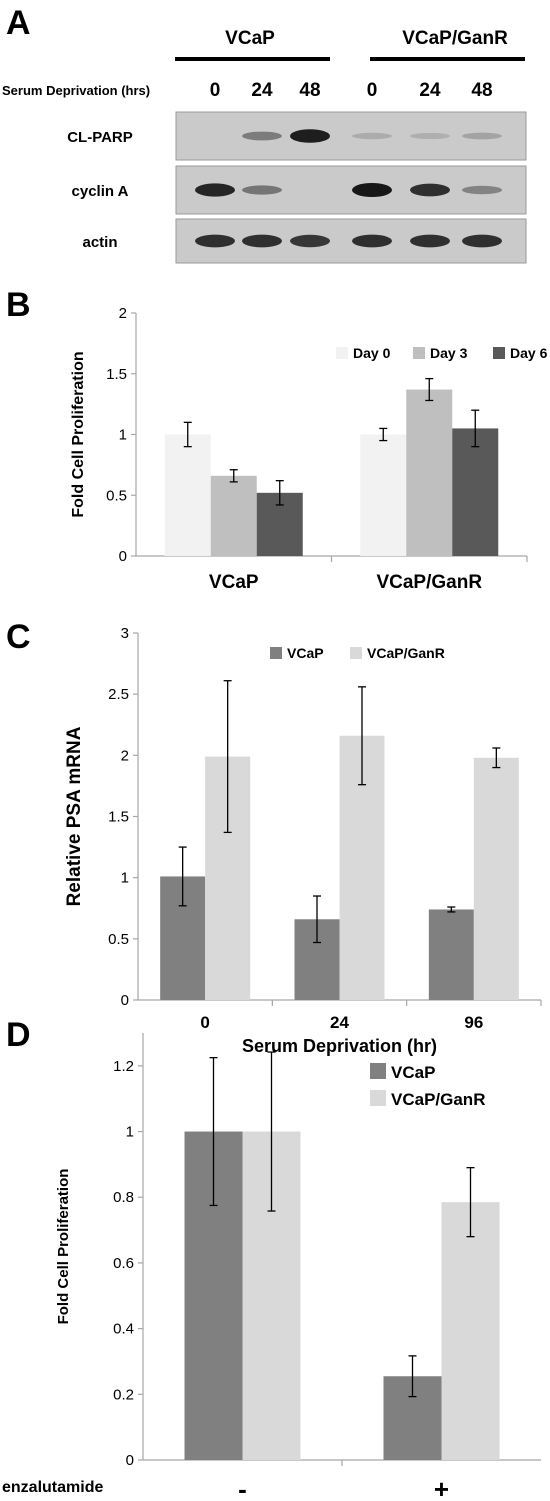 Image resolution: width=550 pixels, height=1501 pixels. What do you see at coordinates (100, 191) in the screenshot?
I see `blot-label: cyclin A` at bounding box center [100, 191].